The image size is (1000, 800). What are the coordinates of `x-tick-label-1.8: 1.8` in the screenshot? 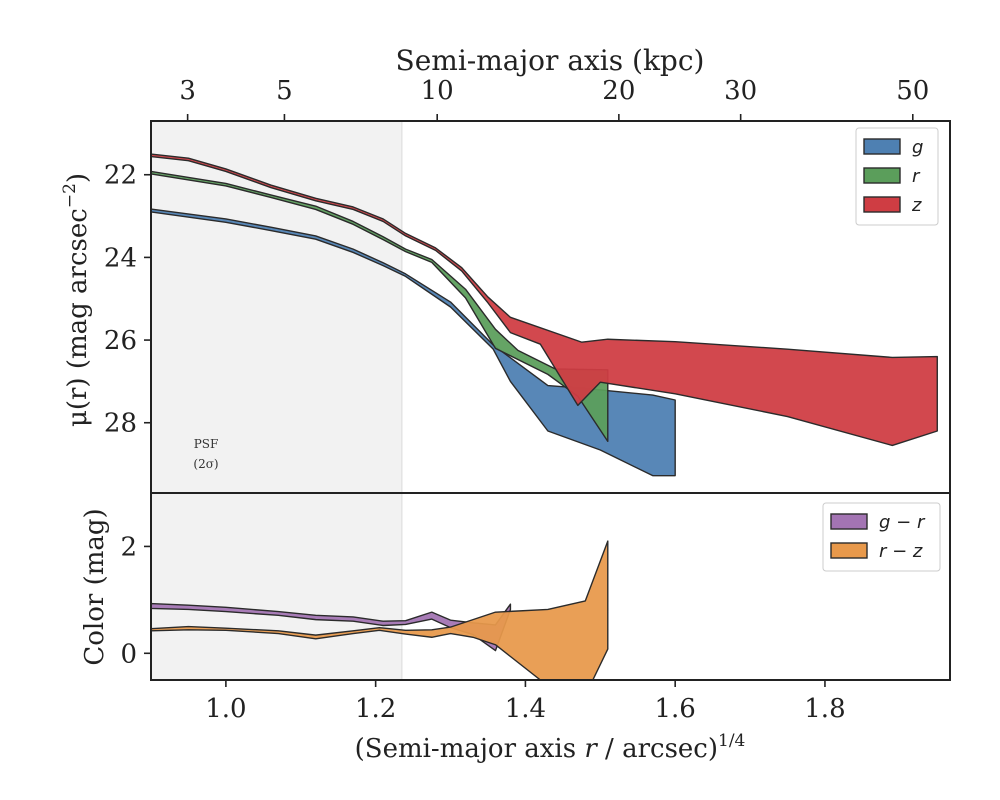 It's located at (824, 709).